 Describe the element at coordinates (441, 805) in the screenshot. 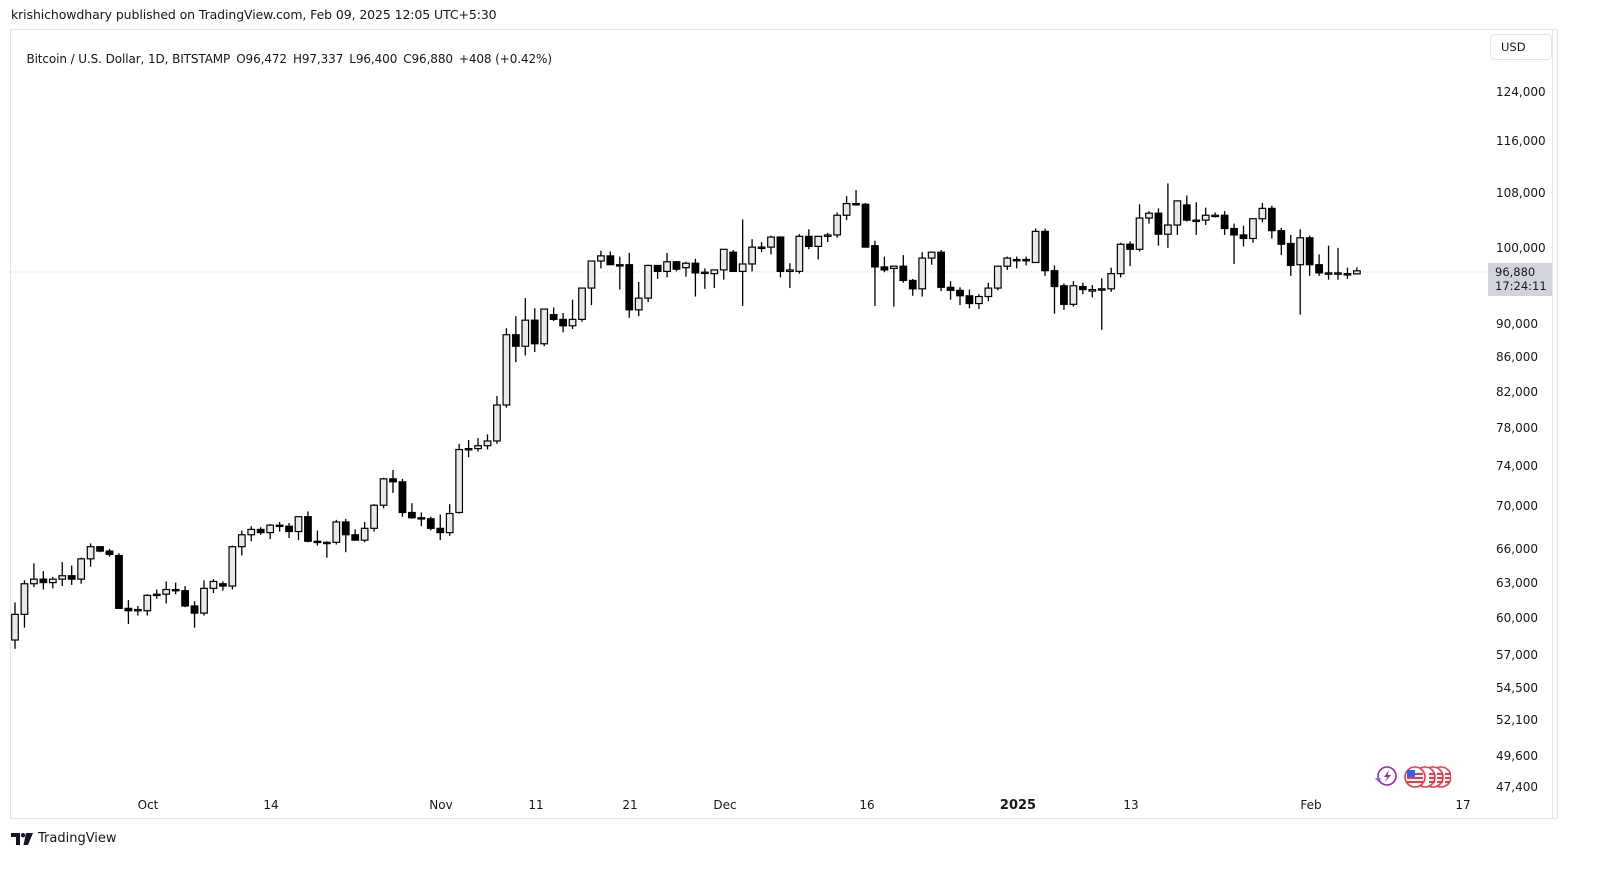

I see `time-axis-label: Nov` at that location.